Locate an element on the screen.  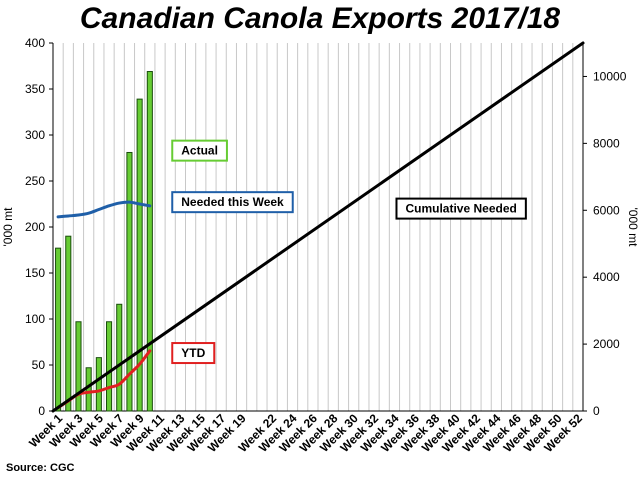
y-right-tick-label: 4000 is located at coordinates (606, 277).